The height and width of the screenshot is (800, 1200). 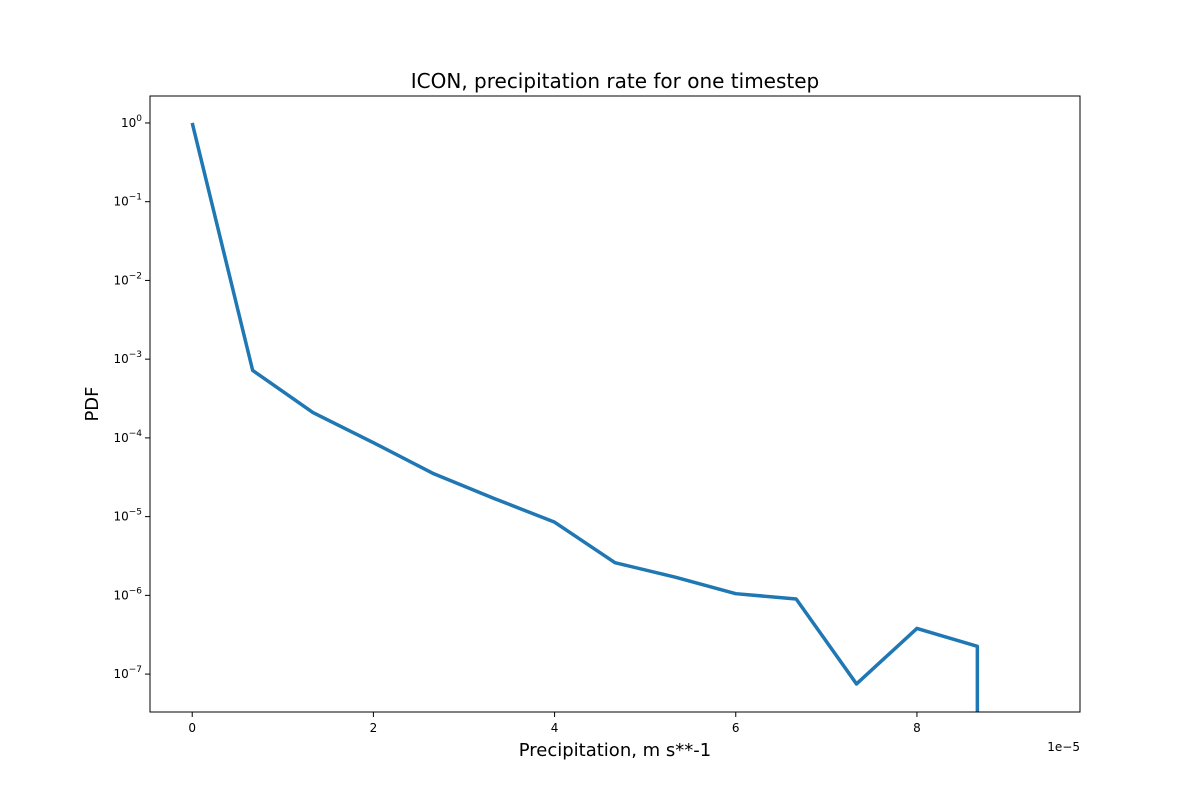 What do you see at coordinates (127, 358) in the screenshot?
I see `y-tick-label: 10⁻³` at bounding box center [127, 358].